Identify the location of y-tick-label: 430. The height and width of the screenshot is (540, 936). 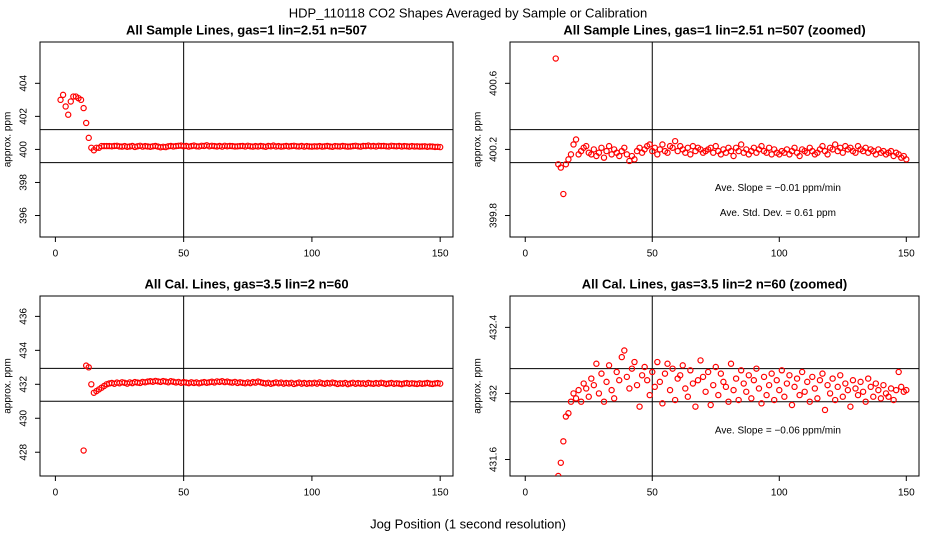
(24, 417).